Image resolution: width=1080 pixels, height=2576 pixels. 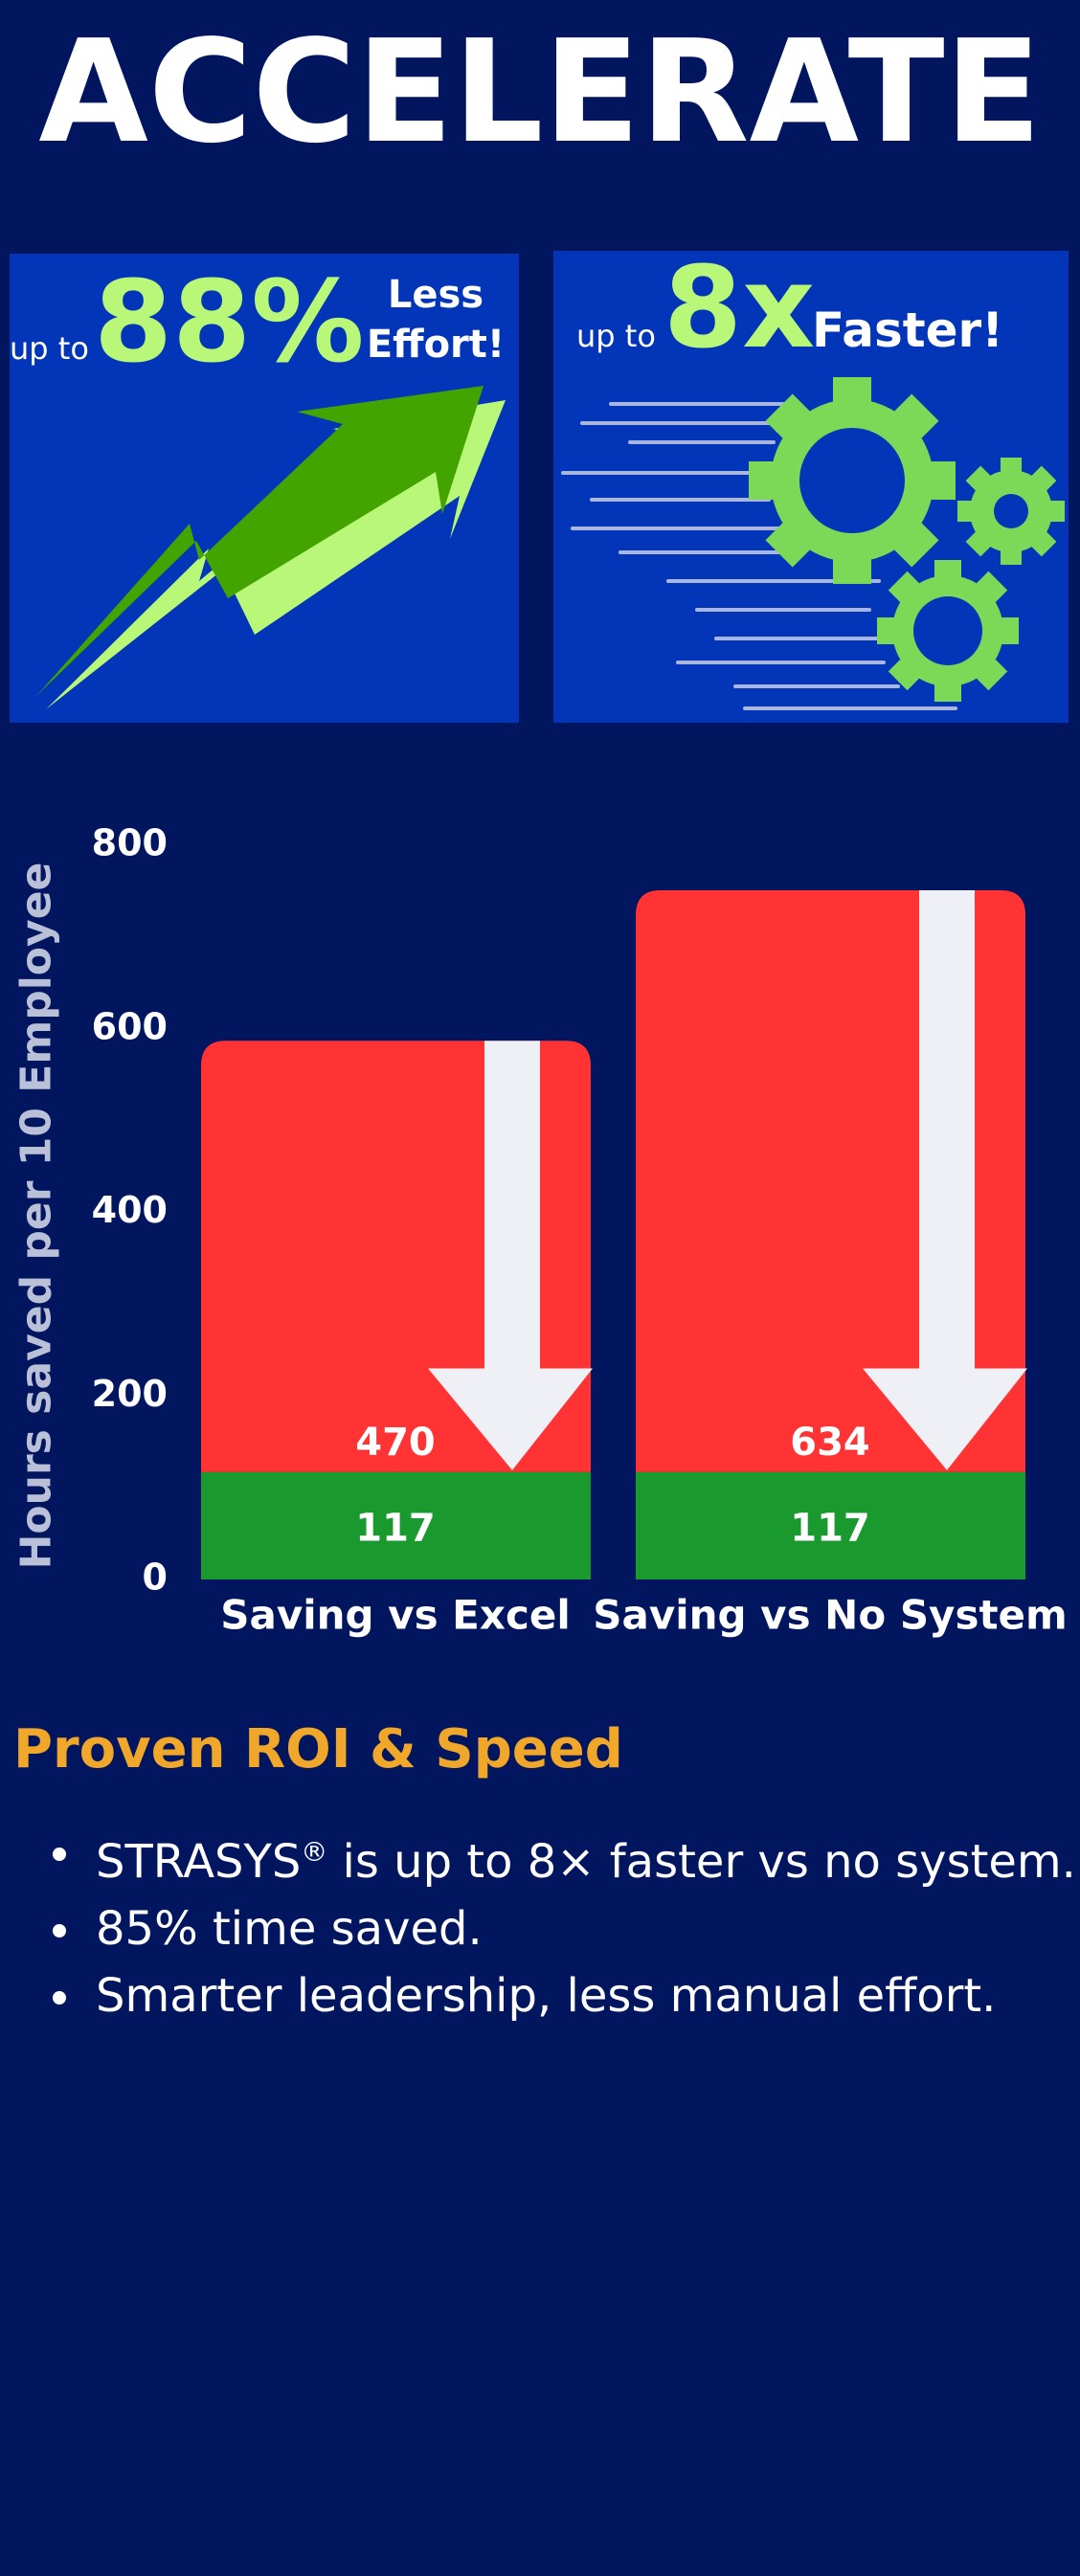 I want to click on speed-card: up to 8x Faster!, so click(x=811, y=487).